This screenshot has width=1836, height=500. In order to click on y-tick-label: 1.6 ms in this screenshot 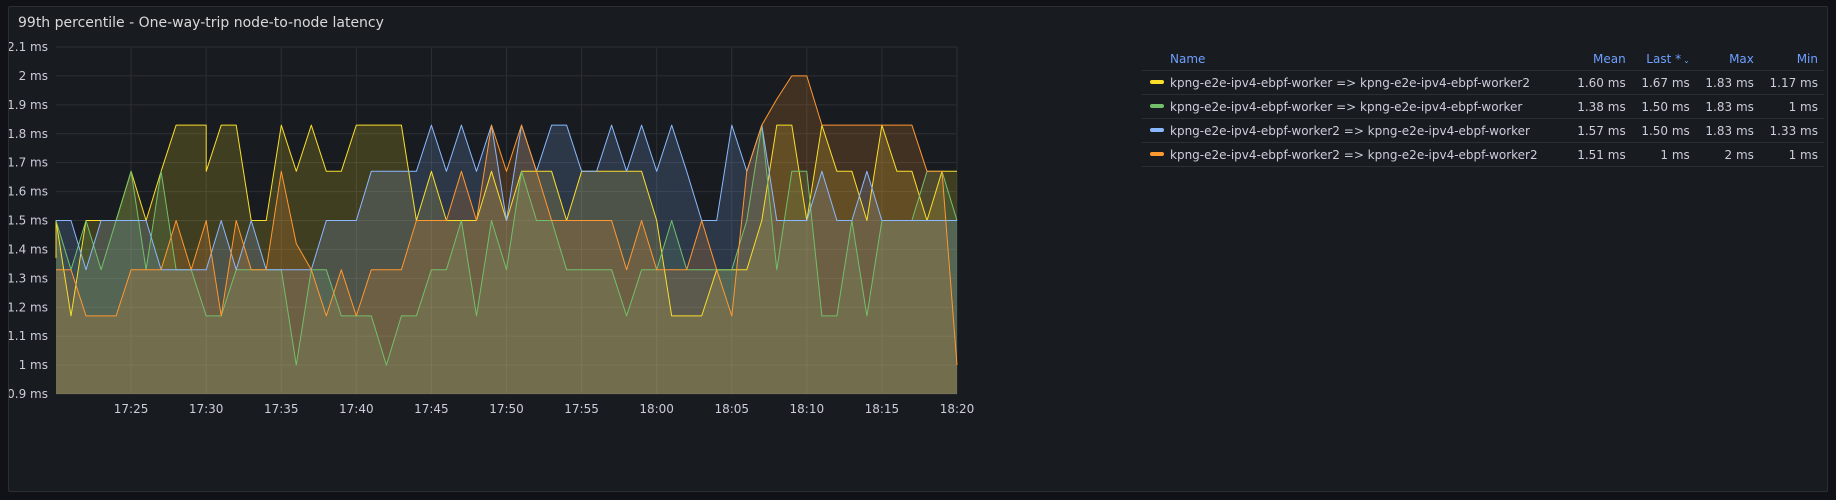, I will do `click(28, 192)`.